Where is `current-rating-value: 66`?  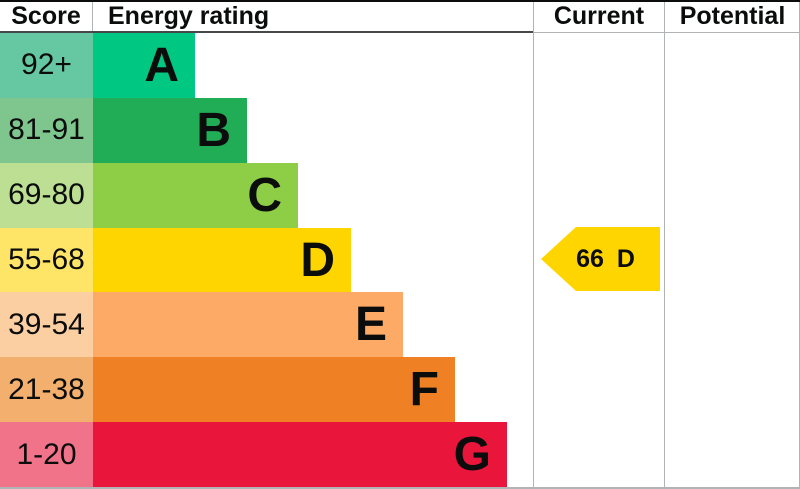 current-rating-value: 66 is located at coordinates (590, 258).